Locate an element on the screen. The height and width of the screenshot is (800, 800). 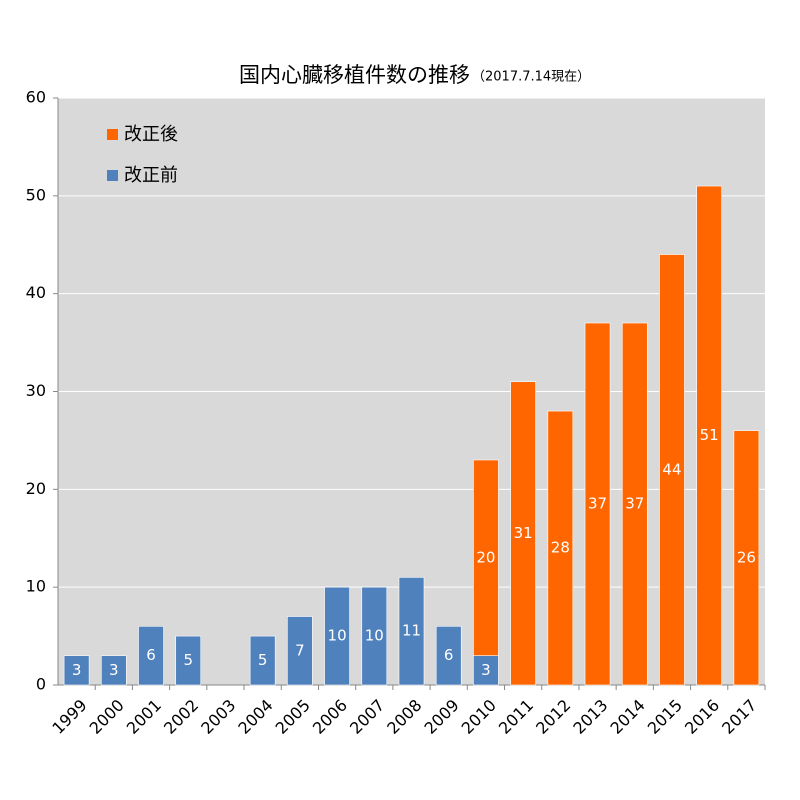
chart-subtitle: （2017.7.14現在） is located at coordinates (531, 77).